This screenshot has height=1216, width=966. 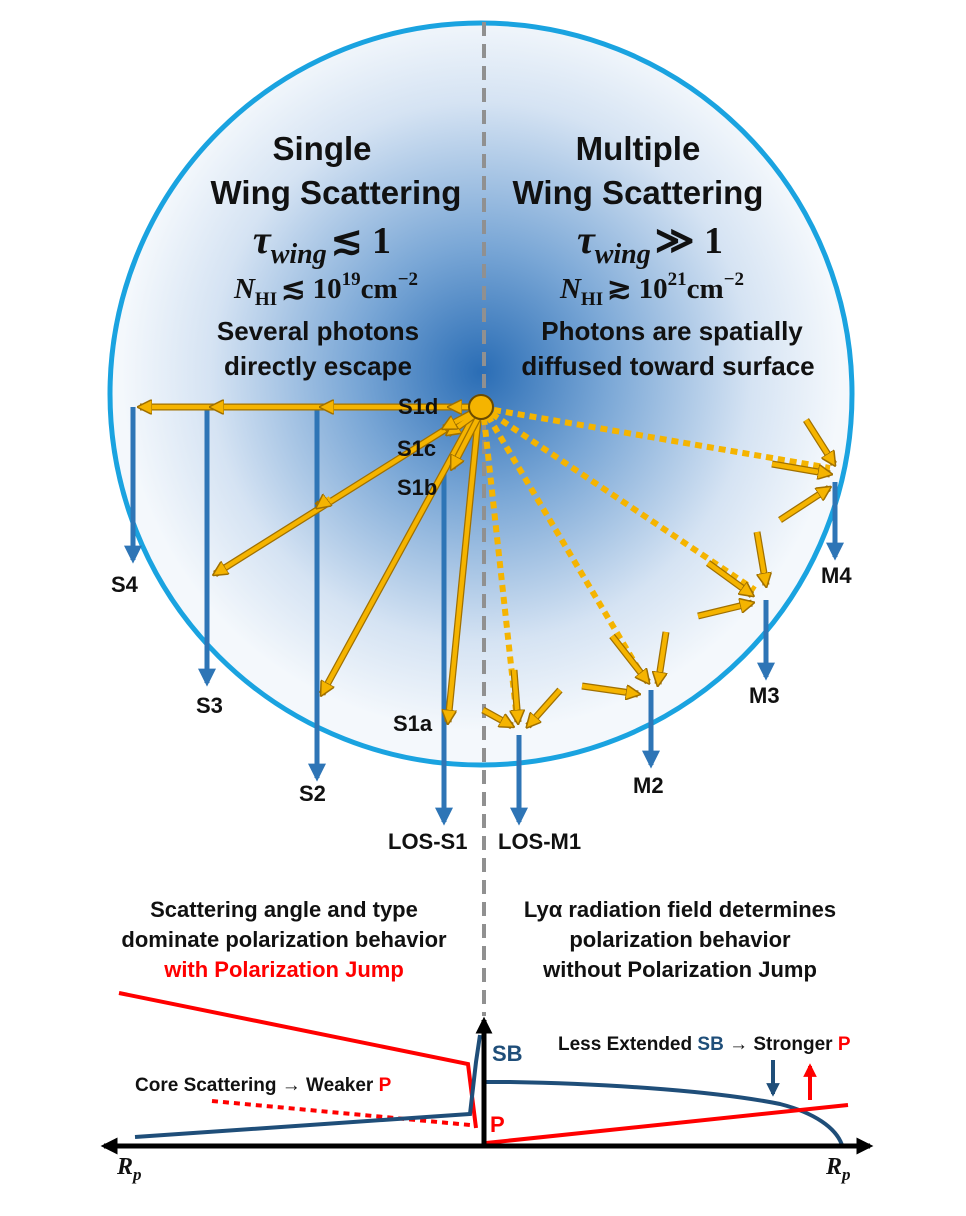 I want to click on dotted-path-m2, so click(x=566, y=548).